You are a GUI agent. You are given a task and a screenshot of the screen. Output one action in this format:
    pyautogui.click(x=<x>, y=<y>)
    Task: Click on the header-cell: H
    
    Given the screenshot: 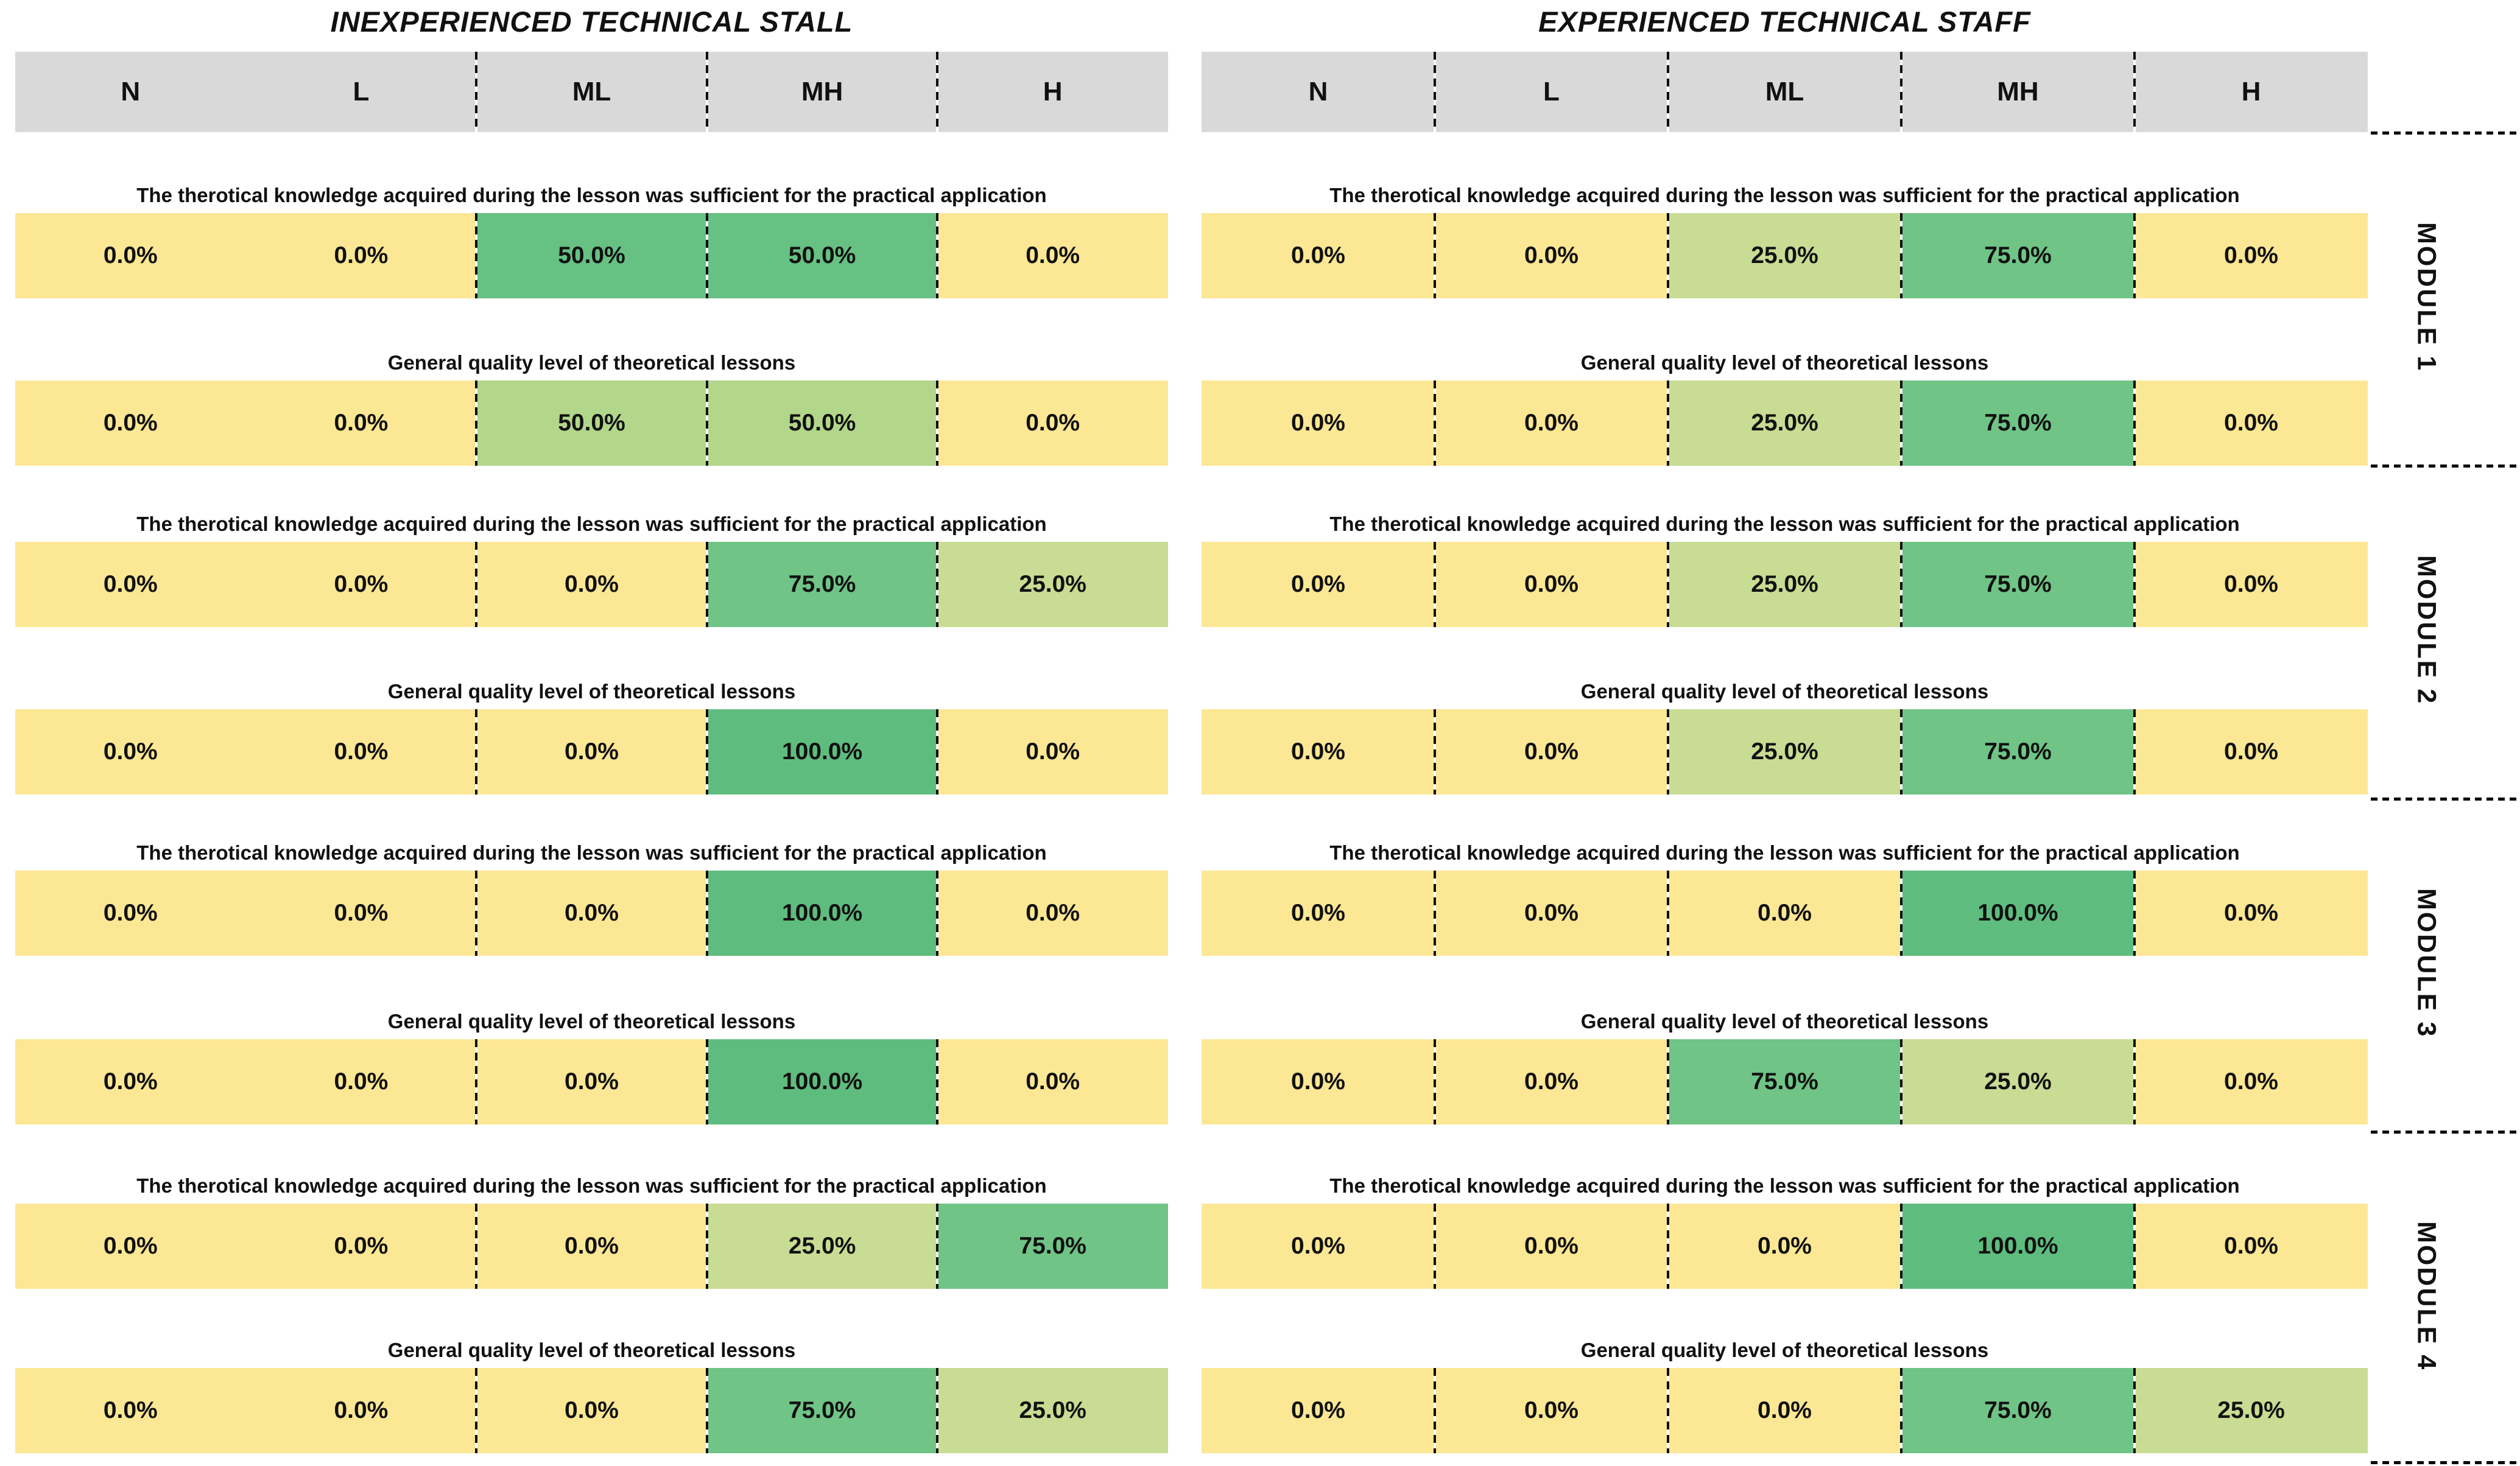 What is the action you would take?
    pyautogui.click(x=2250, y=92)
    